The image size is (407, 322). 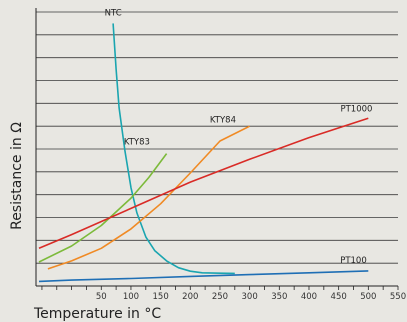 I want to click on series-line-kty83, so click(x=103, y=208).